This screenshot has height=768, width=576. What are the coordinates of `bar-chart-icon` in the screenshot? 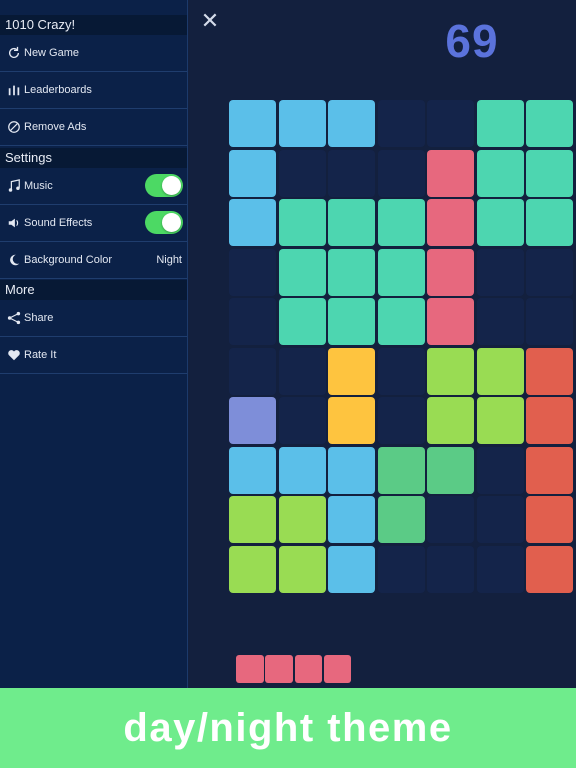 It's located at (14, 90).